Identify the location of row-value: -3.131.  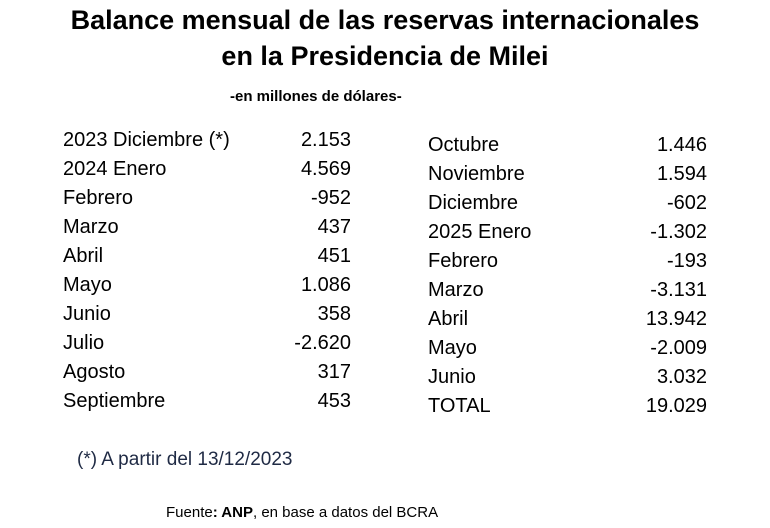
(678, 290).